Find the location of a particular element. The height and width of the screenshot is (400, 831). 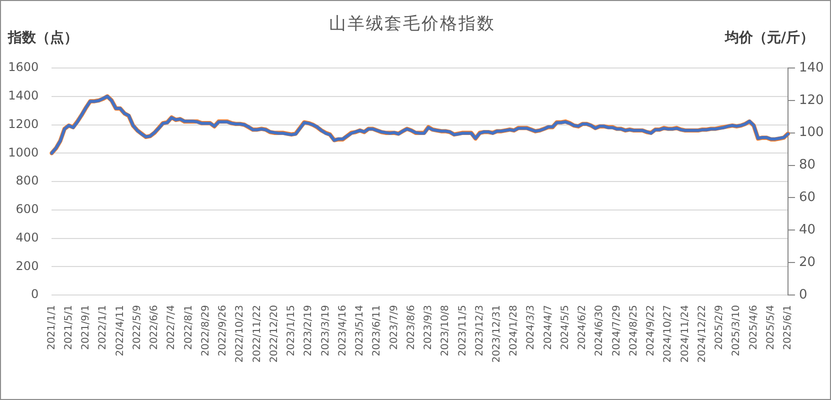

x-tick-label: 2023/3/19 is located at coordinates (326, 330).